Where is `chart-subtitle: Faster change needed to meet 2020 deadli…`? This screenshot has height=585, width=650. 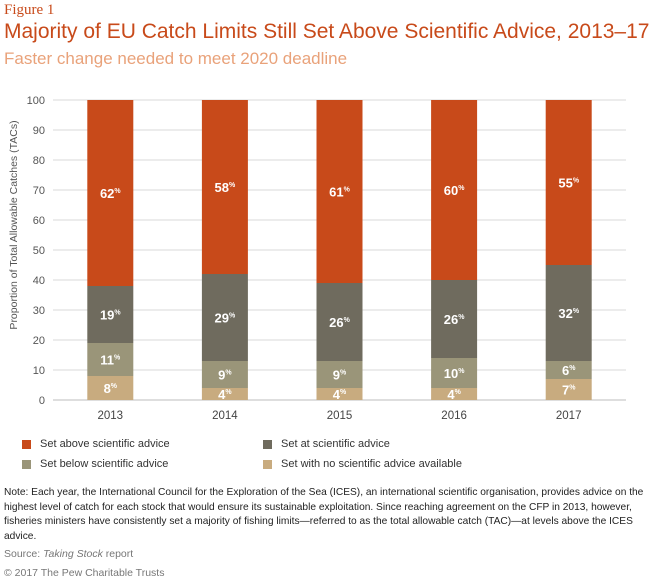 chart-subtitle: Faster change needed to meet 2020 deadli… is located at coordinates (176, 58).